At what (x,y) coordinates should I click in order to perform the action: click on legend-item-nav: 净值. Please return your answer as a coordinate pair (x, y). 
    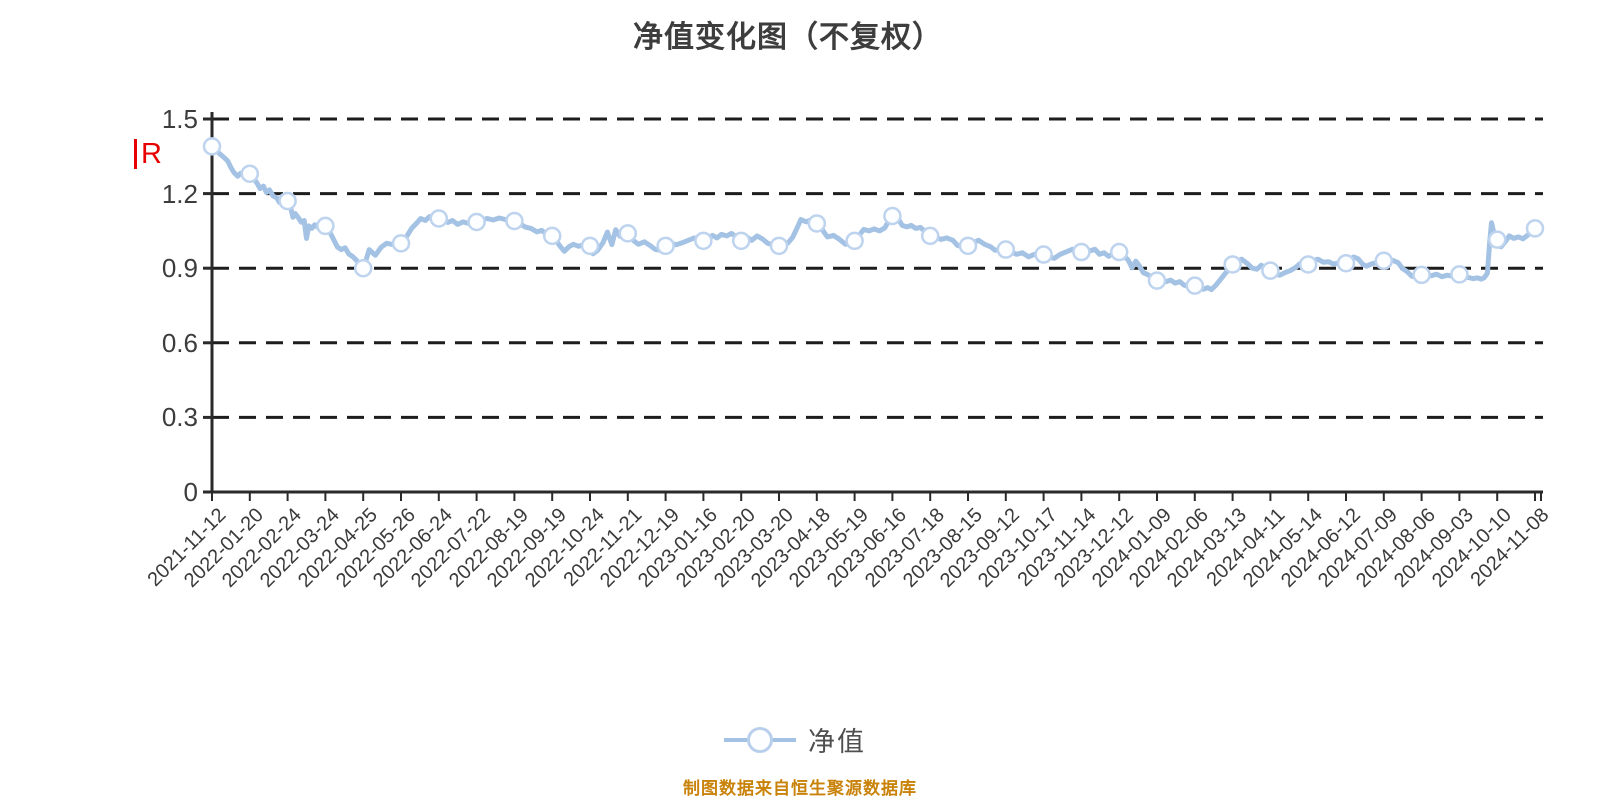
    Looking at the image, I should click on (795, 739).